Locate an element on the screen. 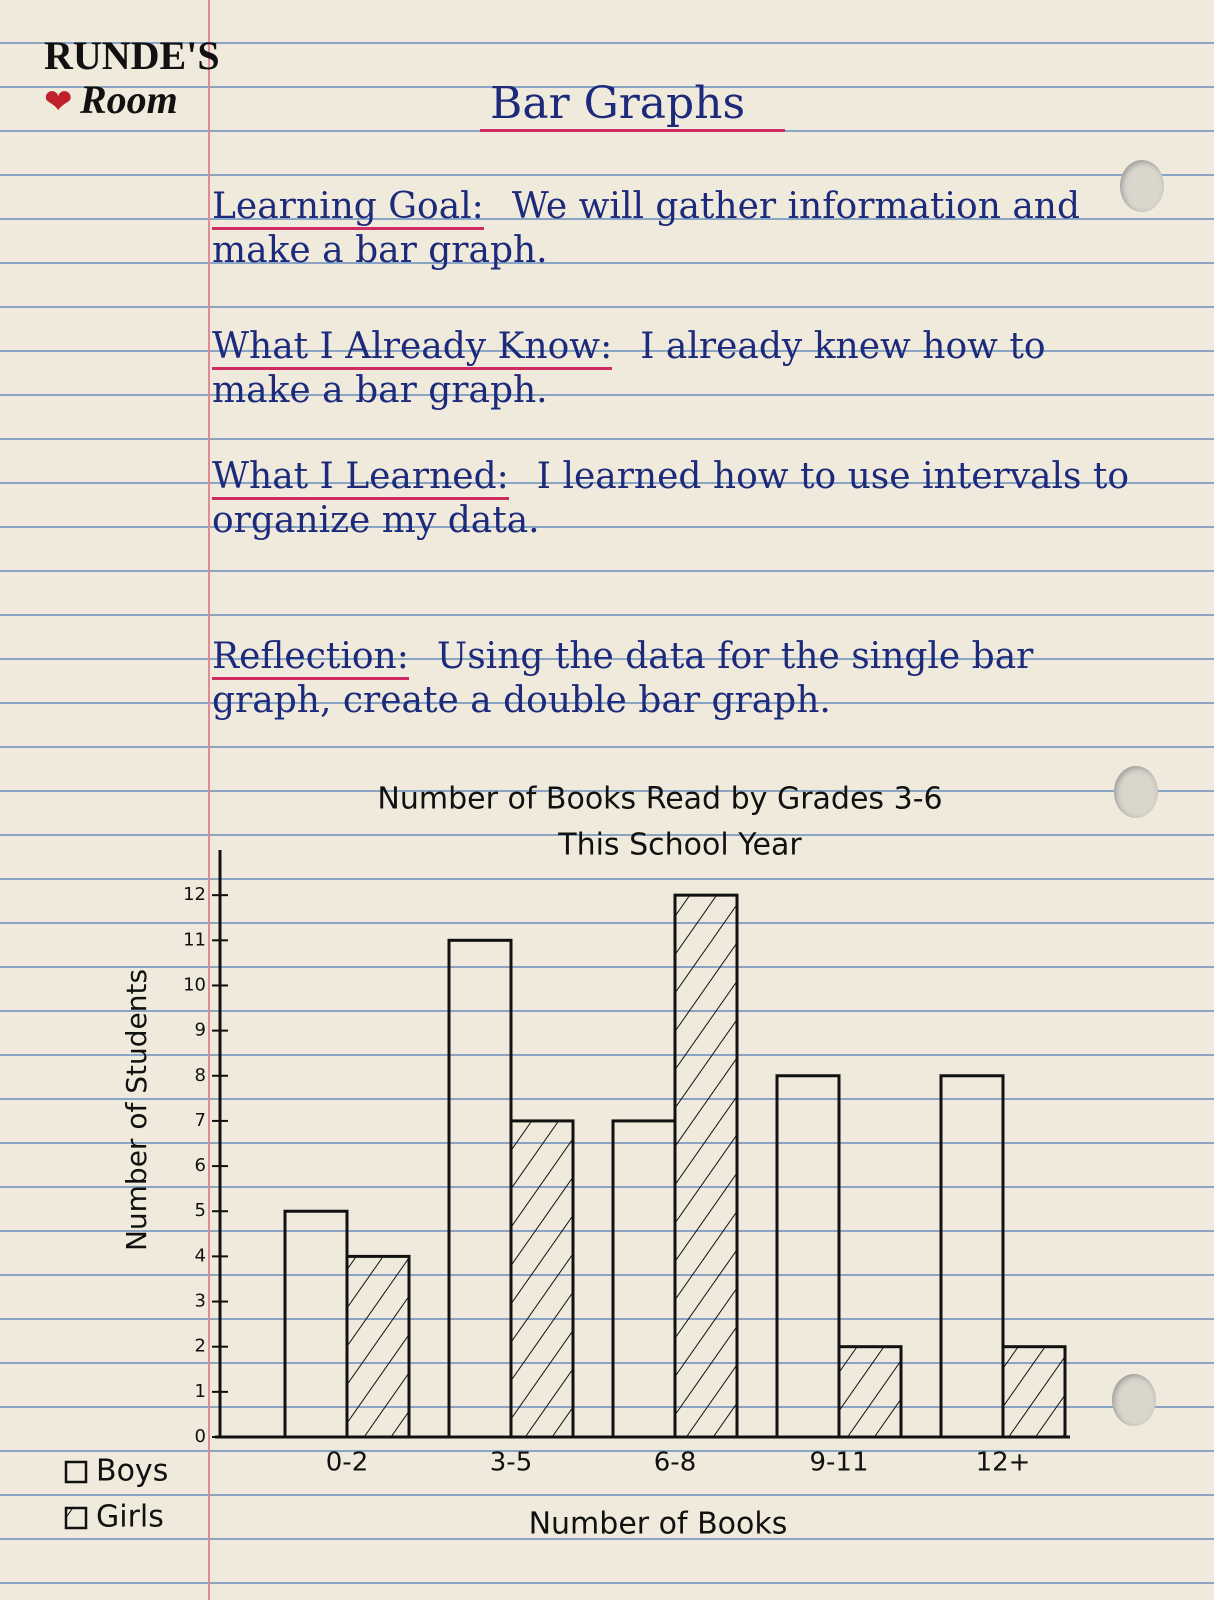 This screenshot has width=1214, height=1600. section-text: I already knew how to make a bar graph. is located at coordinates (629, 368).